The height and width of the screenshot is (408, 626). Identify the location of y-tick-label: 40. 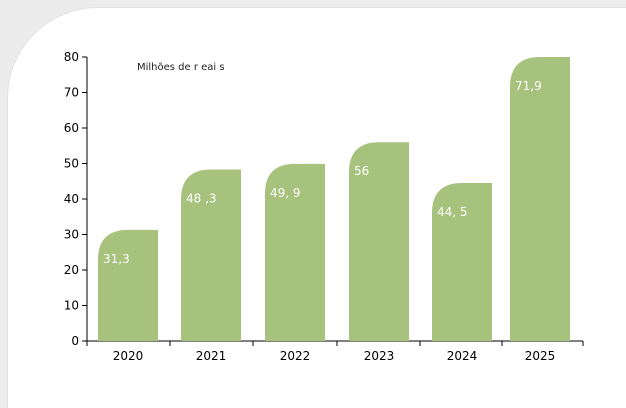
(71, 199).